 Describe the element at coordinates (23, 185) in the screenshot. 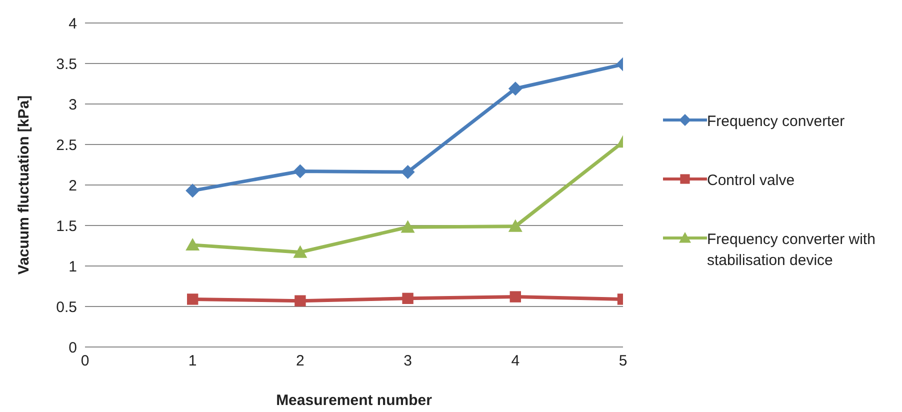

I see `y-axis-title: Vacuum fluctuation [kPa]` at that location.